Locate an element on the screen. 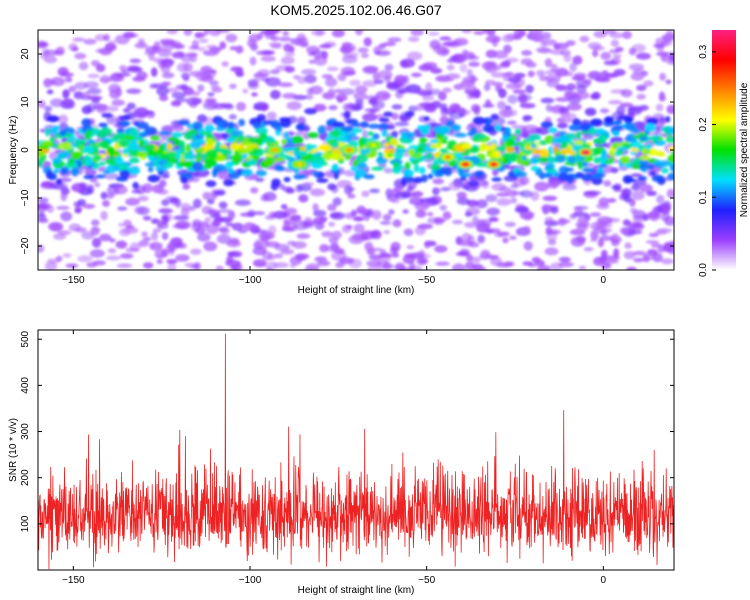 The image size is (750, 600). y-tick-label: −20 is located at coordinates (25, 245).